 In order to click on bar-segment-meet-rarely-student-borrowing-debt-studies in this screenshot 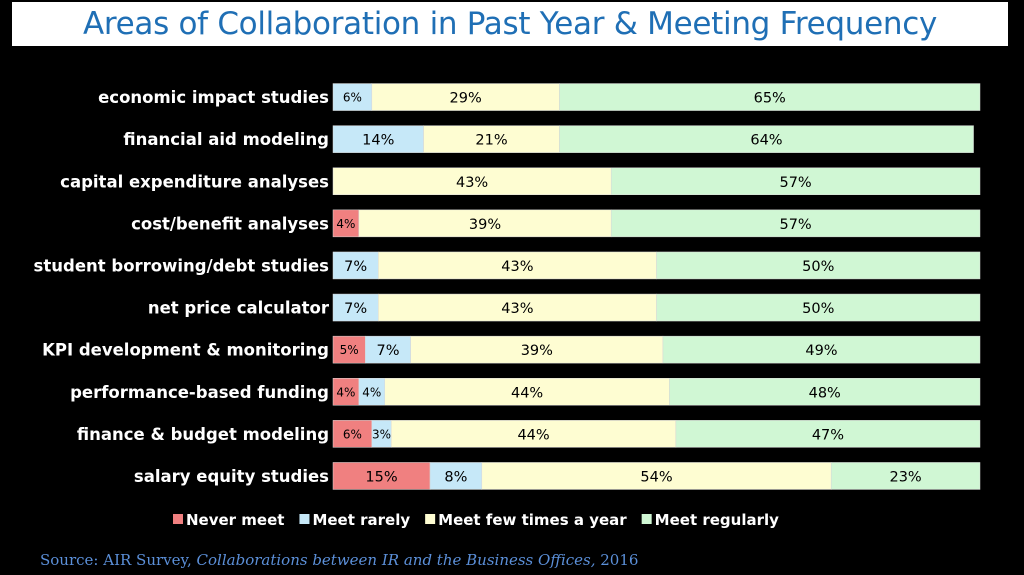, I will do `click(355, 265)`.